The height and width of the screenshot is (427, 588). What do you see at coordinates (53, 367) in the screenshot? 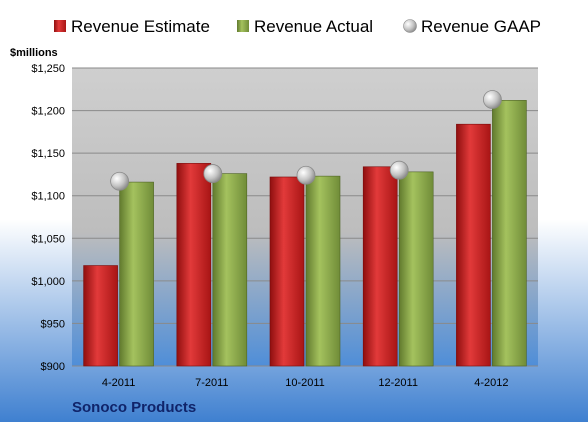
I see `y-tick-label: $900` at bounding box center [53, 367].